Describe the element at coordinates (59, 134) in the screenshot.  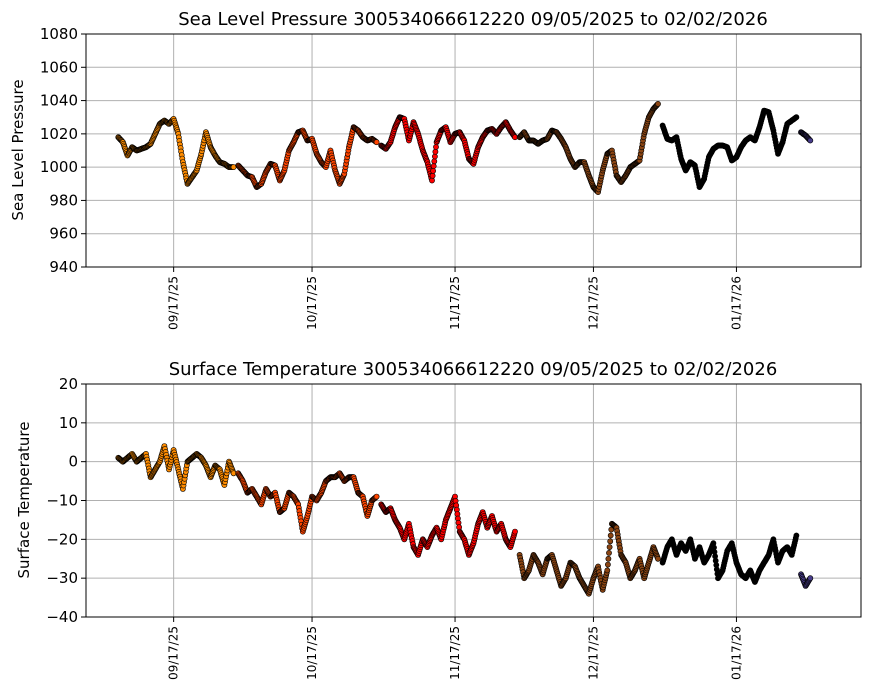
I see `pressure-y-tick-label: 1020` at that location.